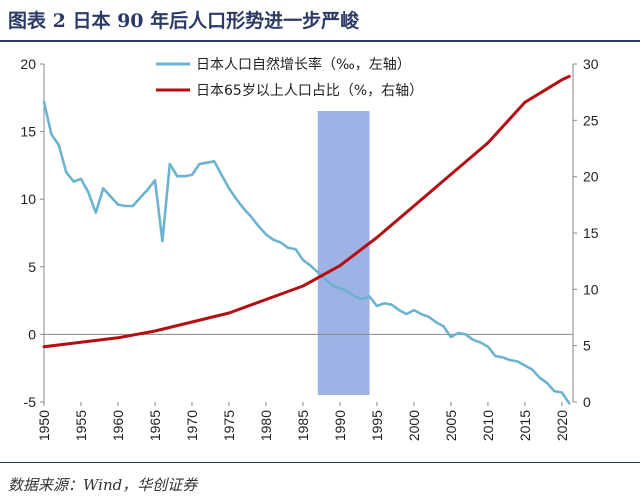 Image resolution: width=640 pixels, height=504 pixels. Describe the element at coordinates (591, 289) in the screenshot. I see `right-tick-label: 10` at that location.